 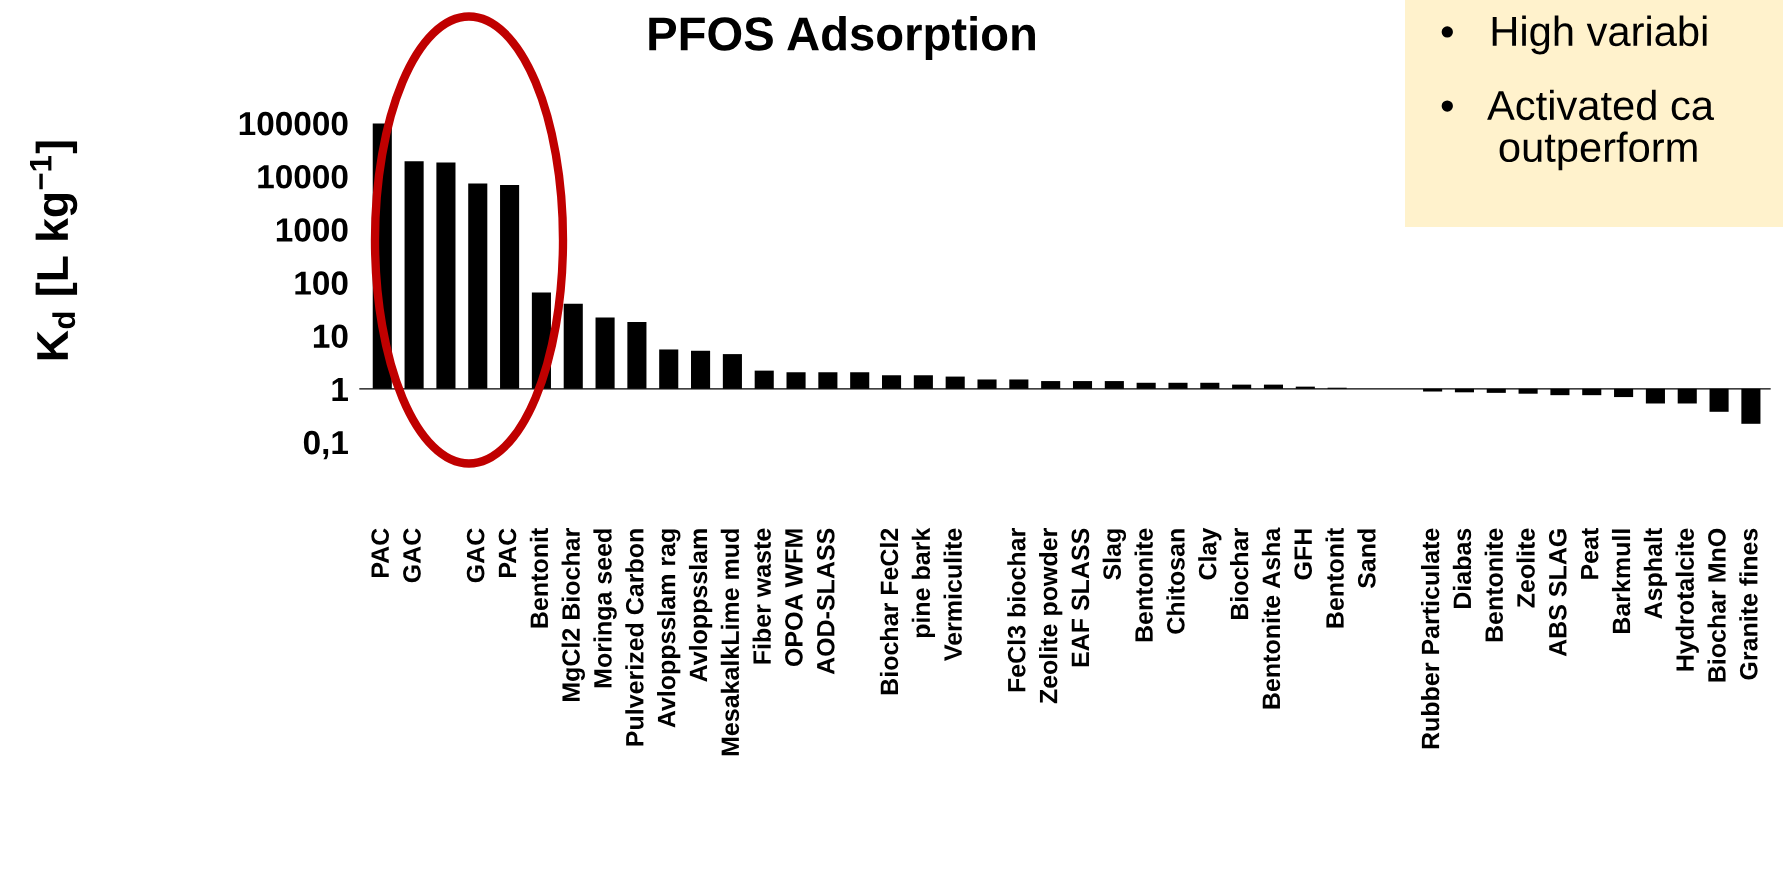 I want to click on chart-title: PFOS Adsorption, so click(x=842, y=38).